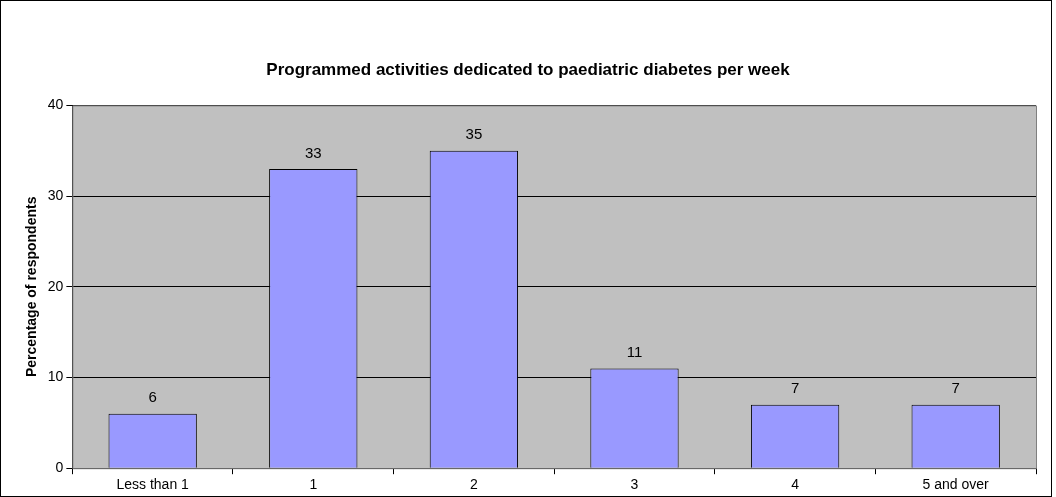 The width and height of the screenshot is (1056, 497). What do you see at coordinates (55, 194) in the screenshot?
I see `y-tick-label: 30` at bounding box center [55, 194].